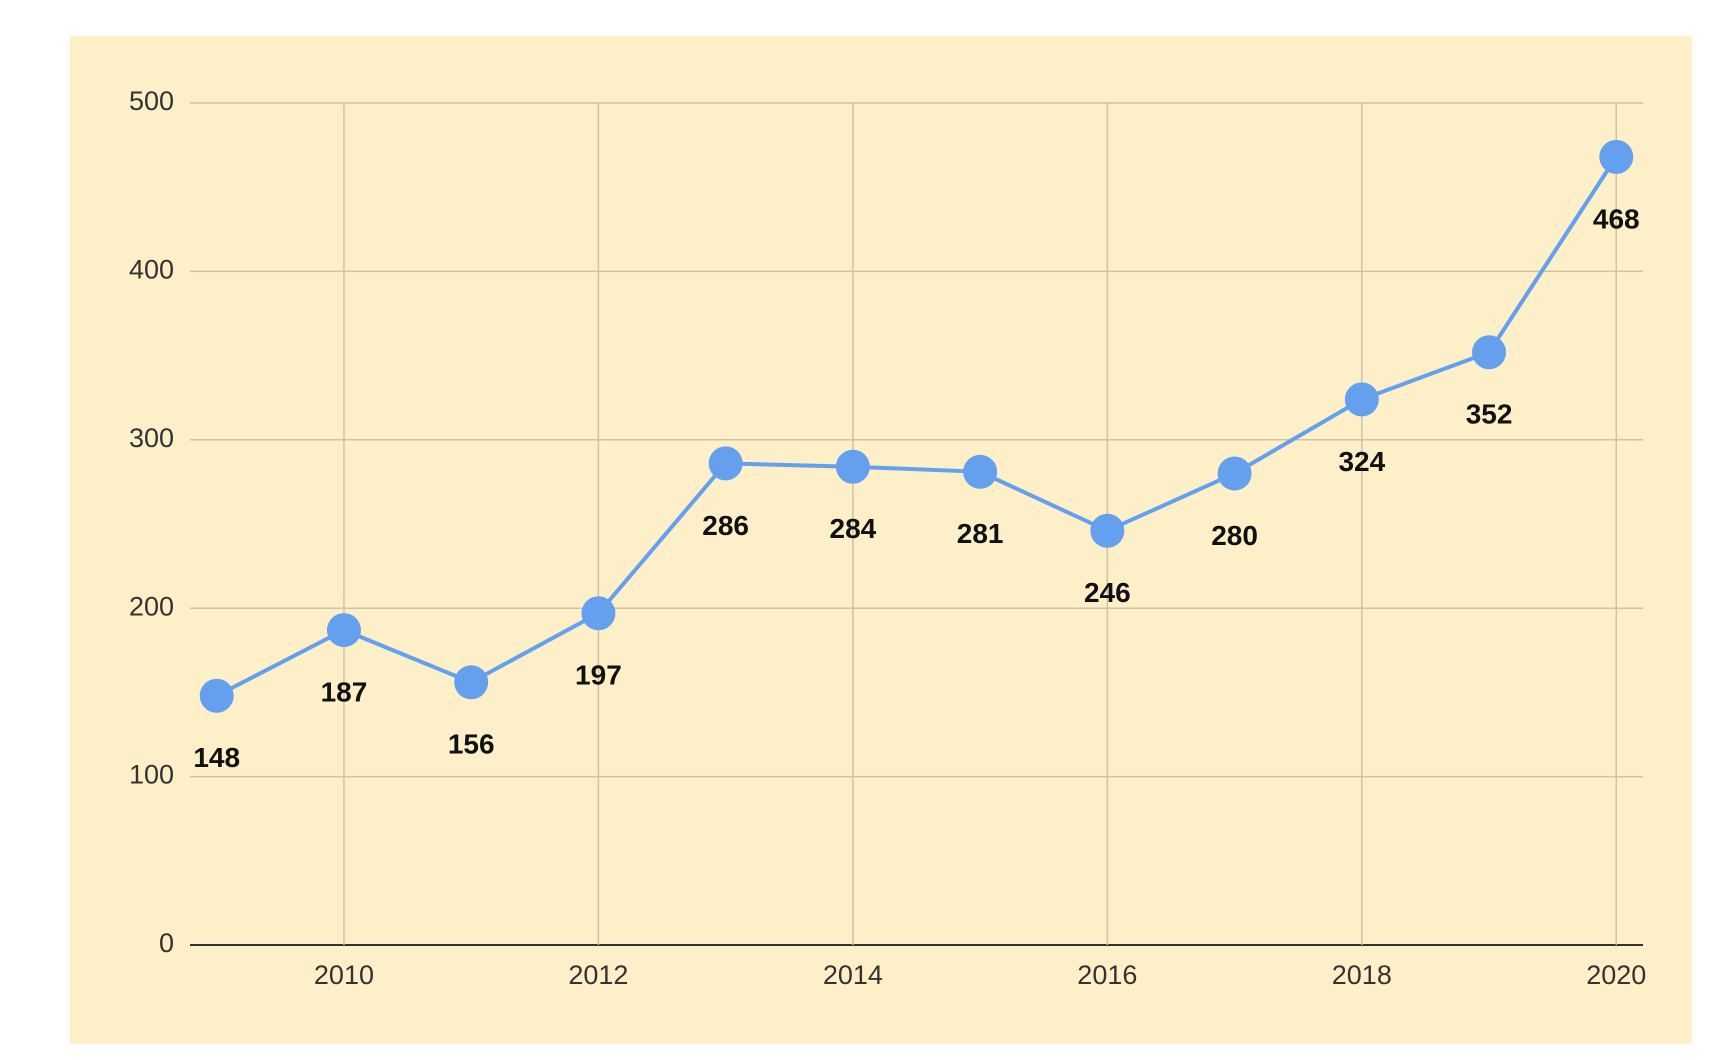  I want to click on y-tick-label: 0, so click(166, 943).